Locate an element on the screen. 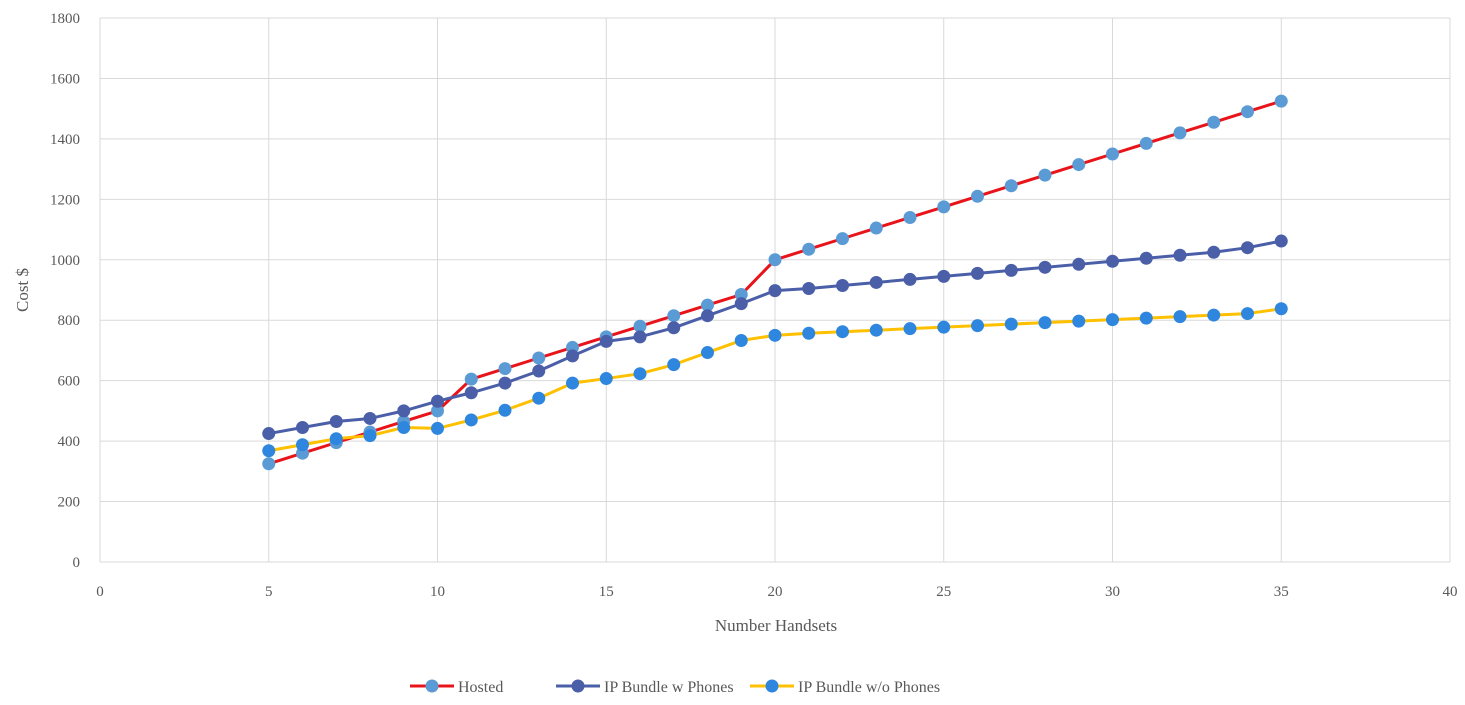 The width and height of the screenshot is (1465, 705). x-tick-label: 30 is located at coordinates (1112, 592).